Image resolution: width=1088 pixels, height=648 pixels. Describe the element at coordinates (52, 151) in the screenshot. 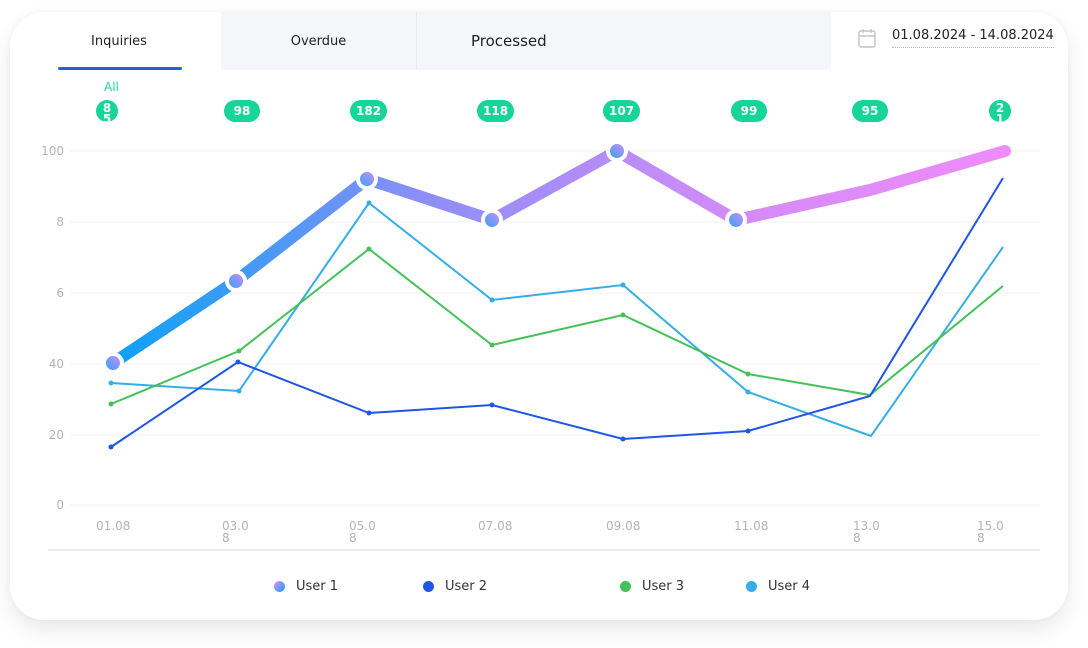

I see `y-tick-label: 100` at that location.